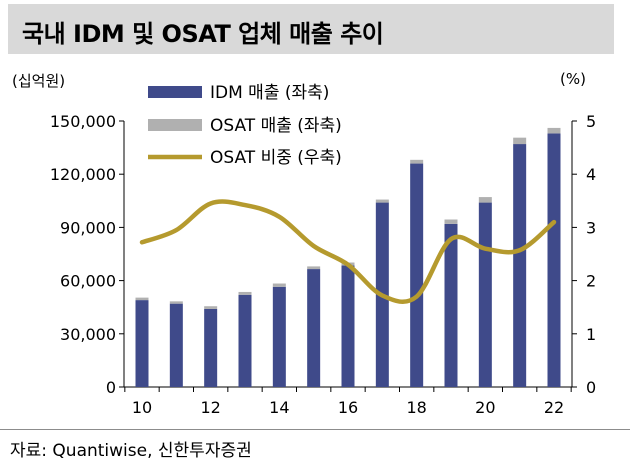 The height and width of the screenshot is (475, 630). What do you see at coordinates (276, 158) in the screenshot?
I see `legend-label: OSAT 비중 (우축)` at bounding box center [276, 158].